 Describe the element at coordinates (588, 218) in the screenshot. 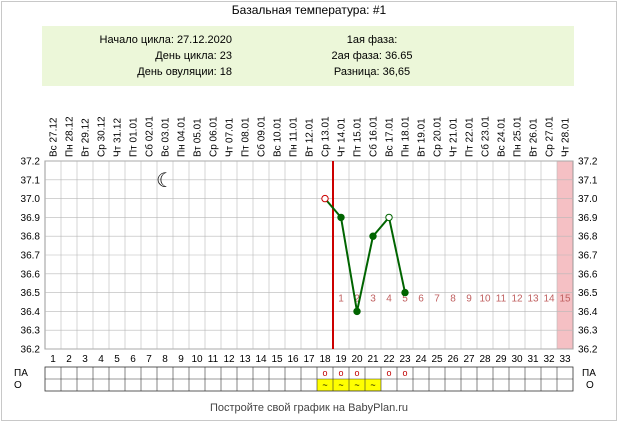

I see `y-tick-label-right: 36.9` at that location.